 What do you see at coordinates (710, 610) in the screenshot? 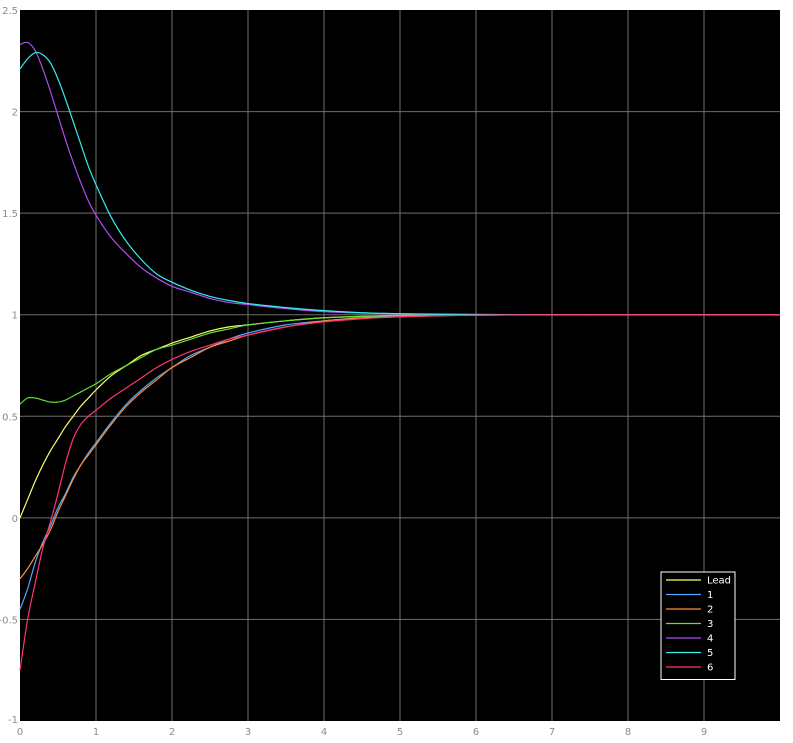
I see `legend-entry-label: 2` at bounding box center [710, 610].